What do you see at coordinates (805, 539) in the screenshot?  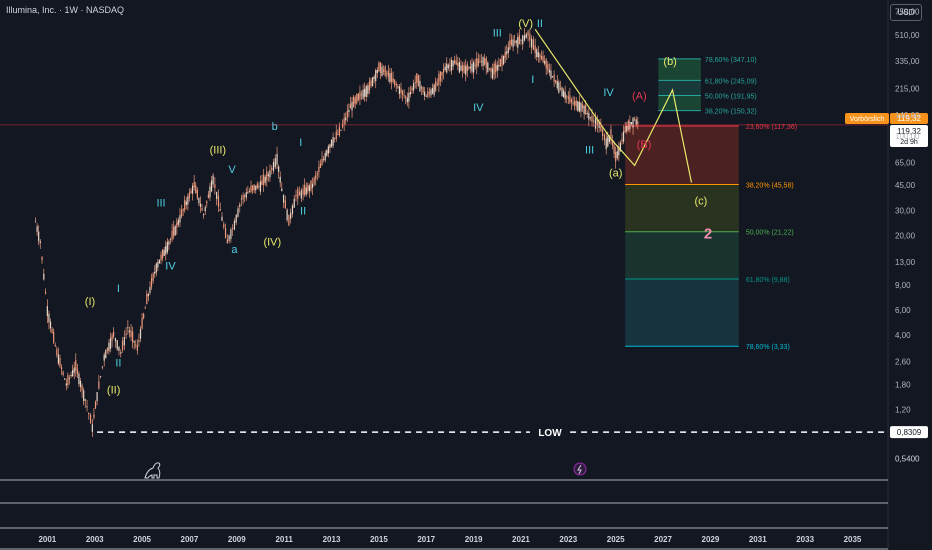 I see `x-tick-label: 2033` at bounding box center [805, 539].